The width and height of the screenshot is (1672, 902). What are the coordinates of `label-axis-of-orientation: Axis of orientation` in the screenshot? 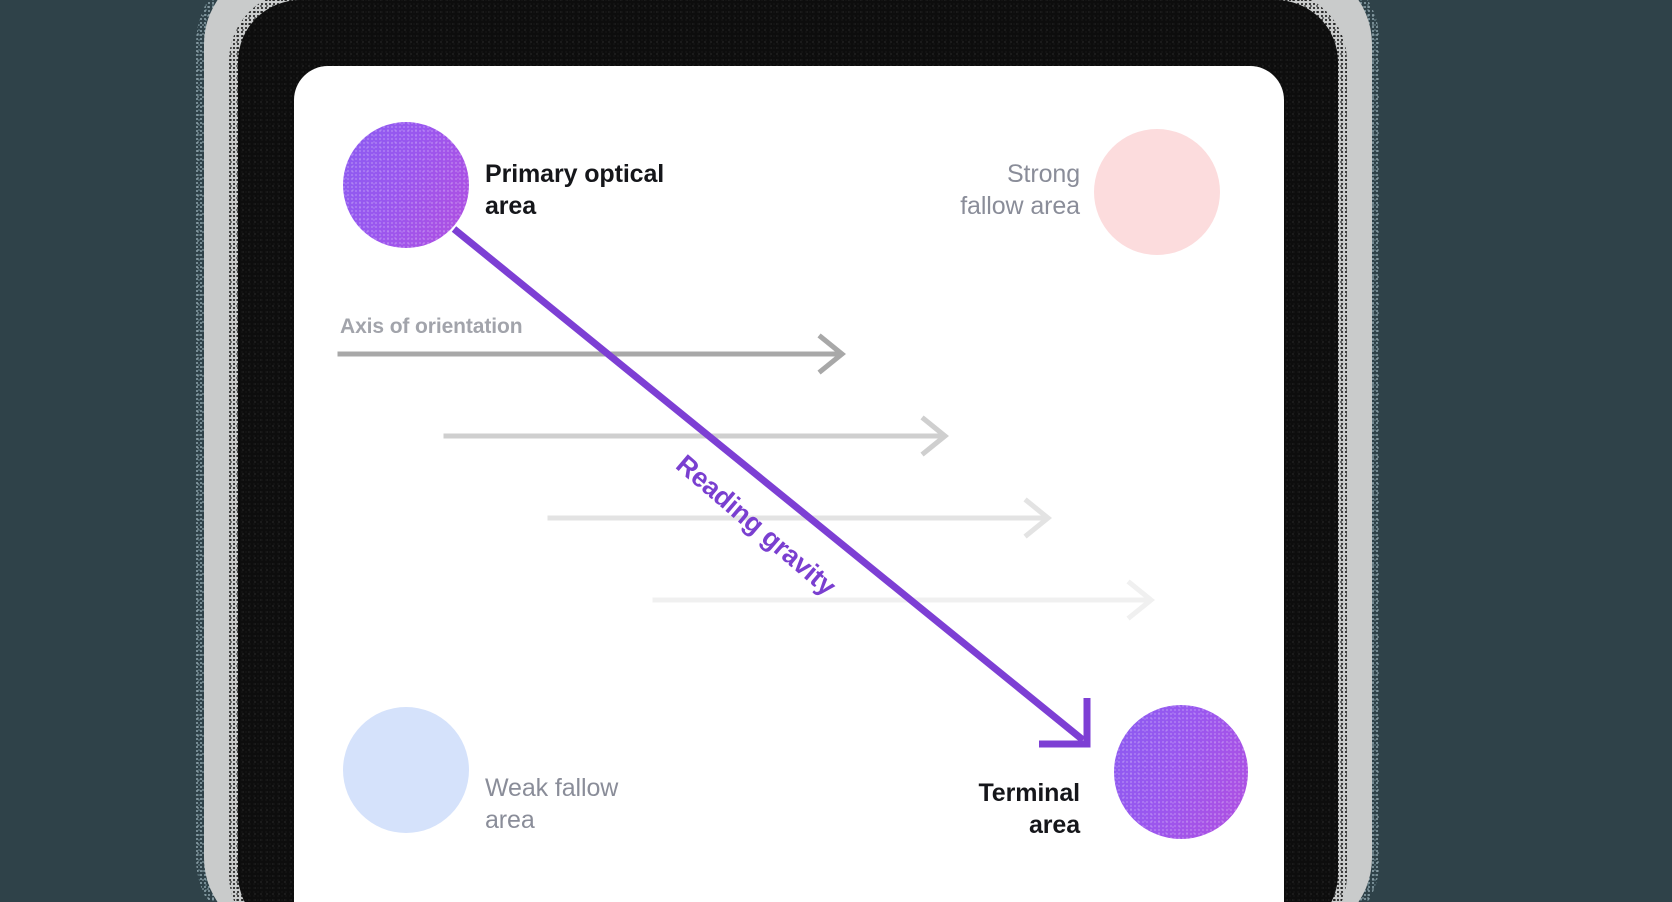 It's located at (431, 326).